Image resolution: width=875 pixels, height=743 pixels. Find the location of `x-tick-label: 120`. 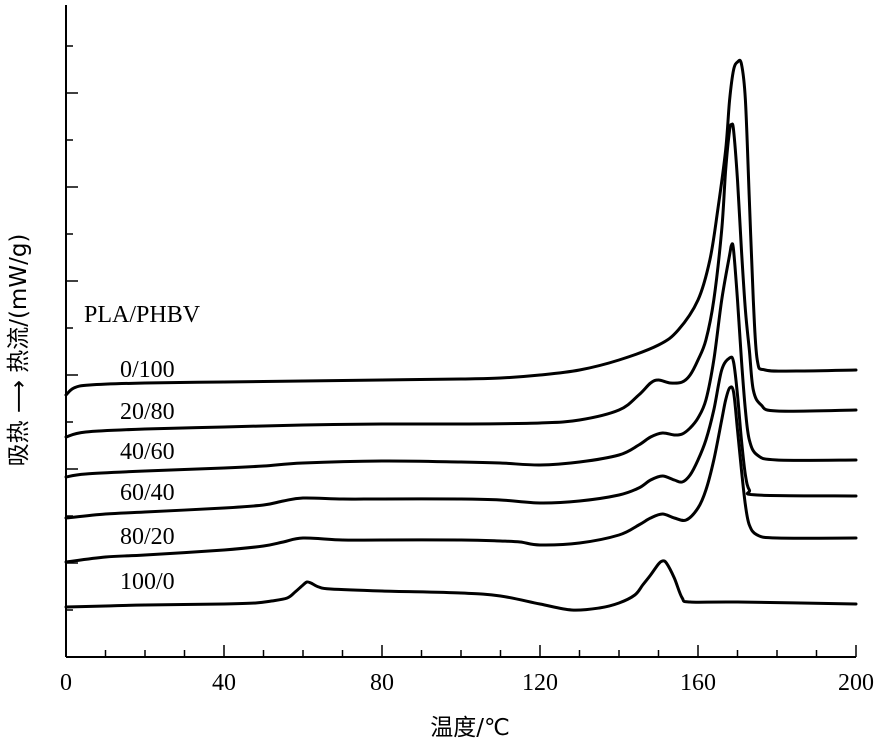

x-tick-label: 120 is located at coordinates (540, 683).